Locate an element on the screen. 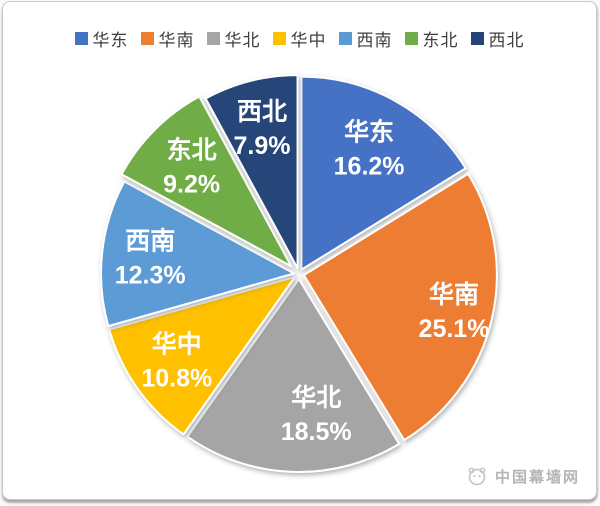 This screenshot has height=506, width=600. legend-item-6: 西北 is located at coordinates (497, 38).